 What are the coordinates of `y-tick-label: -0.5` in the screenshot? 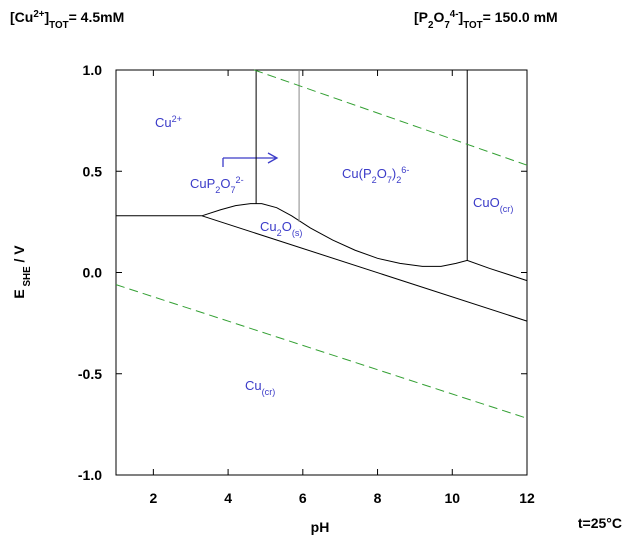 It's located at (90, 374).